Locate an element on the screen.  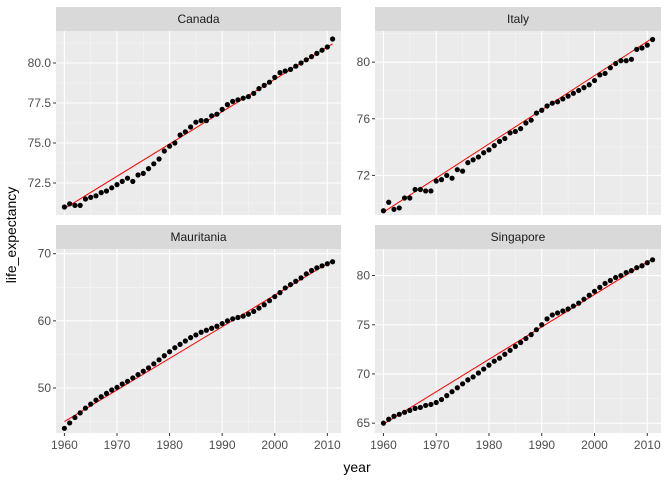
y-tick-label: 77.5 is located at coordinates (40, 103).